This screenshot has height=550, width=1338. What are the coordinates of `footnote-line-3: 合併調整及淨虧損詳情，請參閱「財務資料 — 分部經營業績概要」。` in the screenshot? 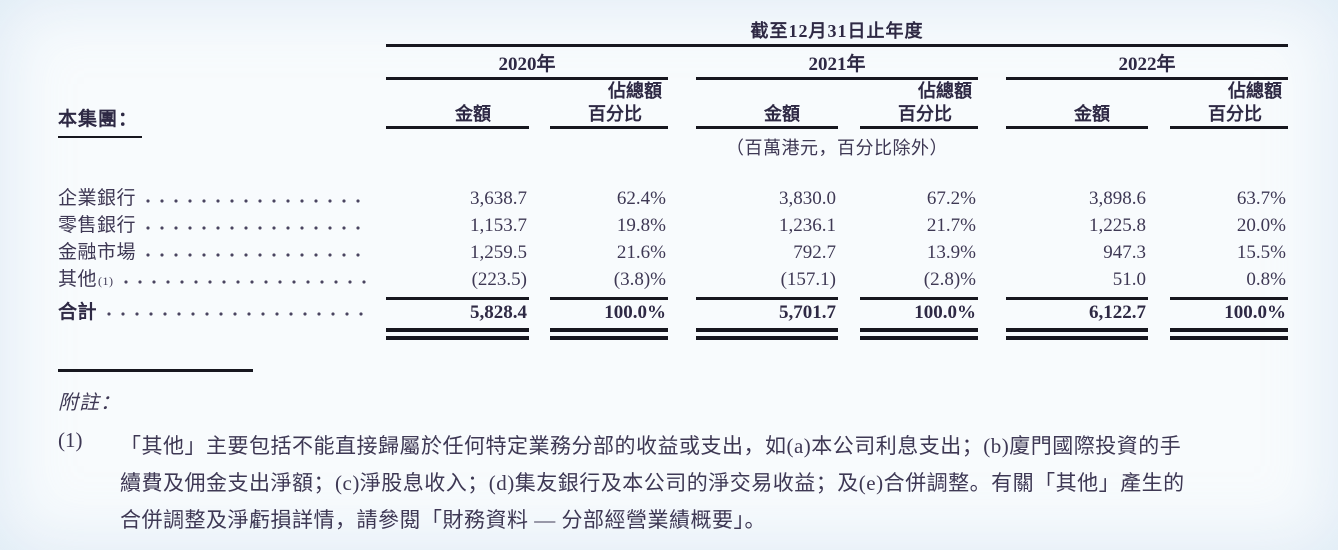 It's located at (443, 520).